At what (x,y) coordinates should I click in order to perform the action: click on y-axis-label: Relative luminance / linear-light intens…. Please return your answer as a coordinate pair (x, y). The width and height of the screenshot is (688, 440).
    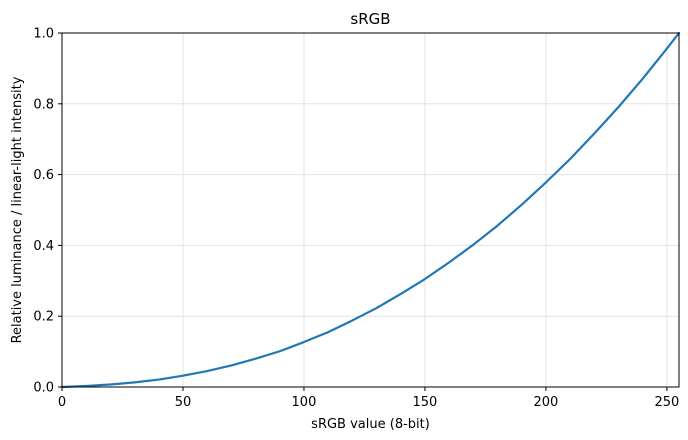
    Looking at the image, I should click on (17, 209).